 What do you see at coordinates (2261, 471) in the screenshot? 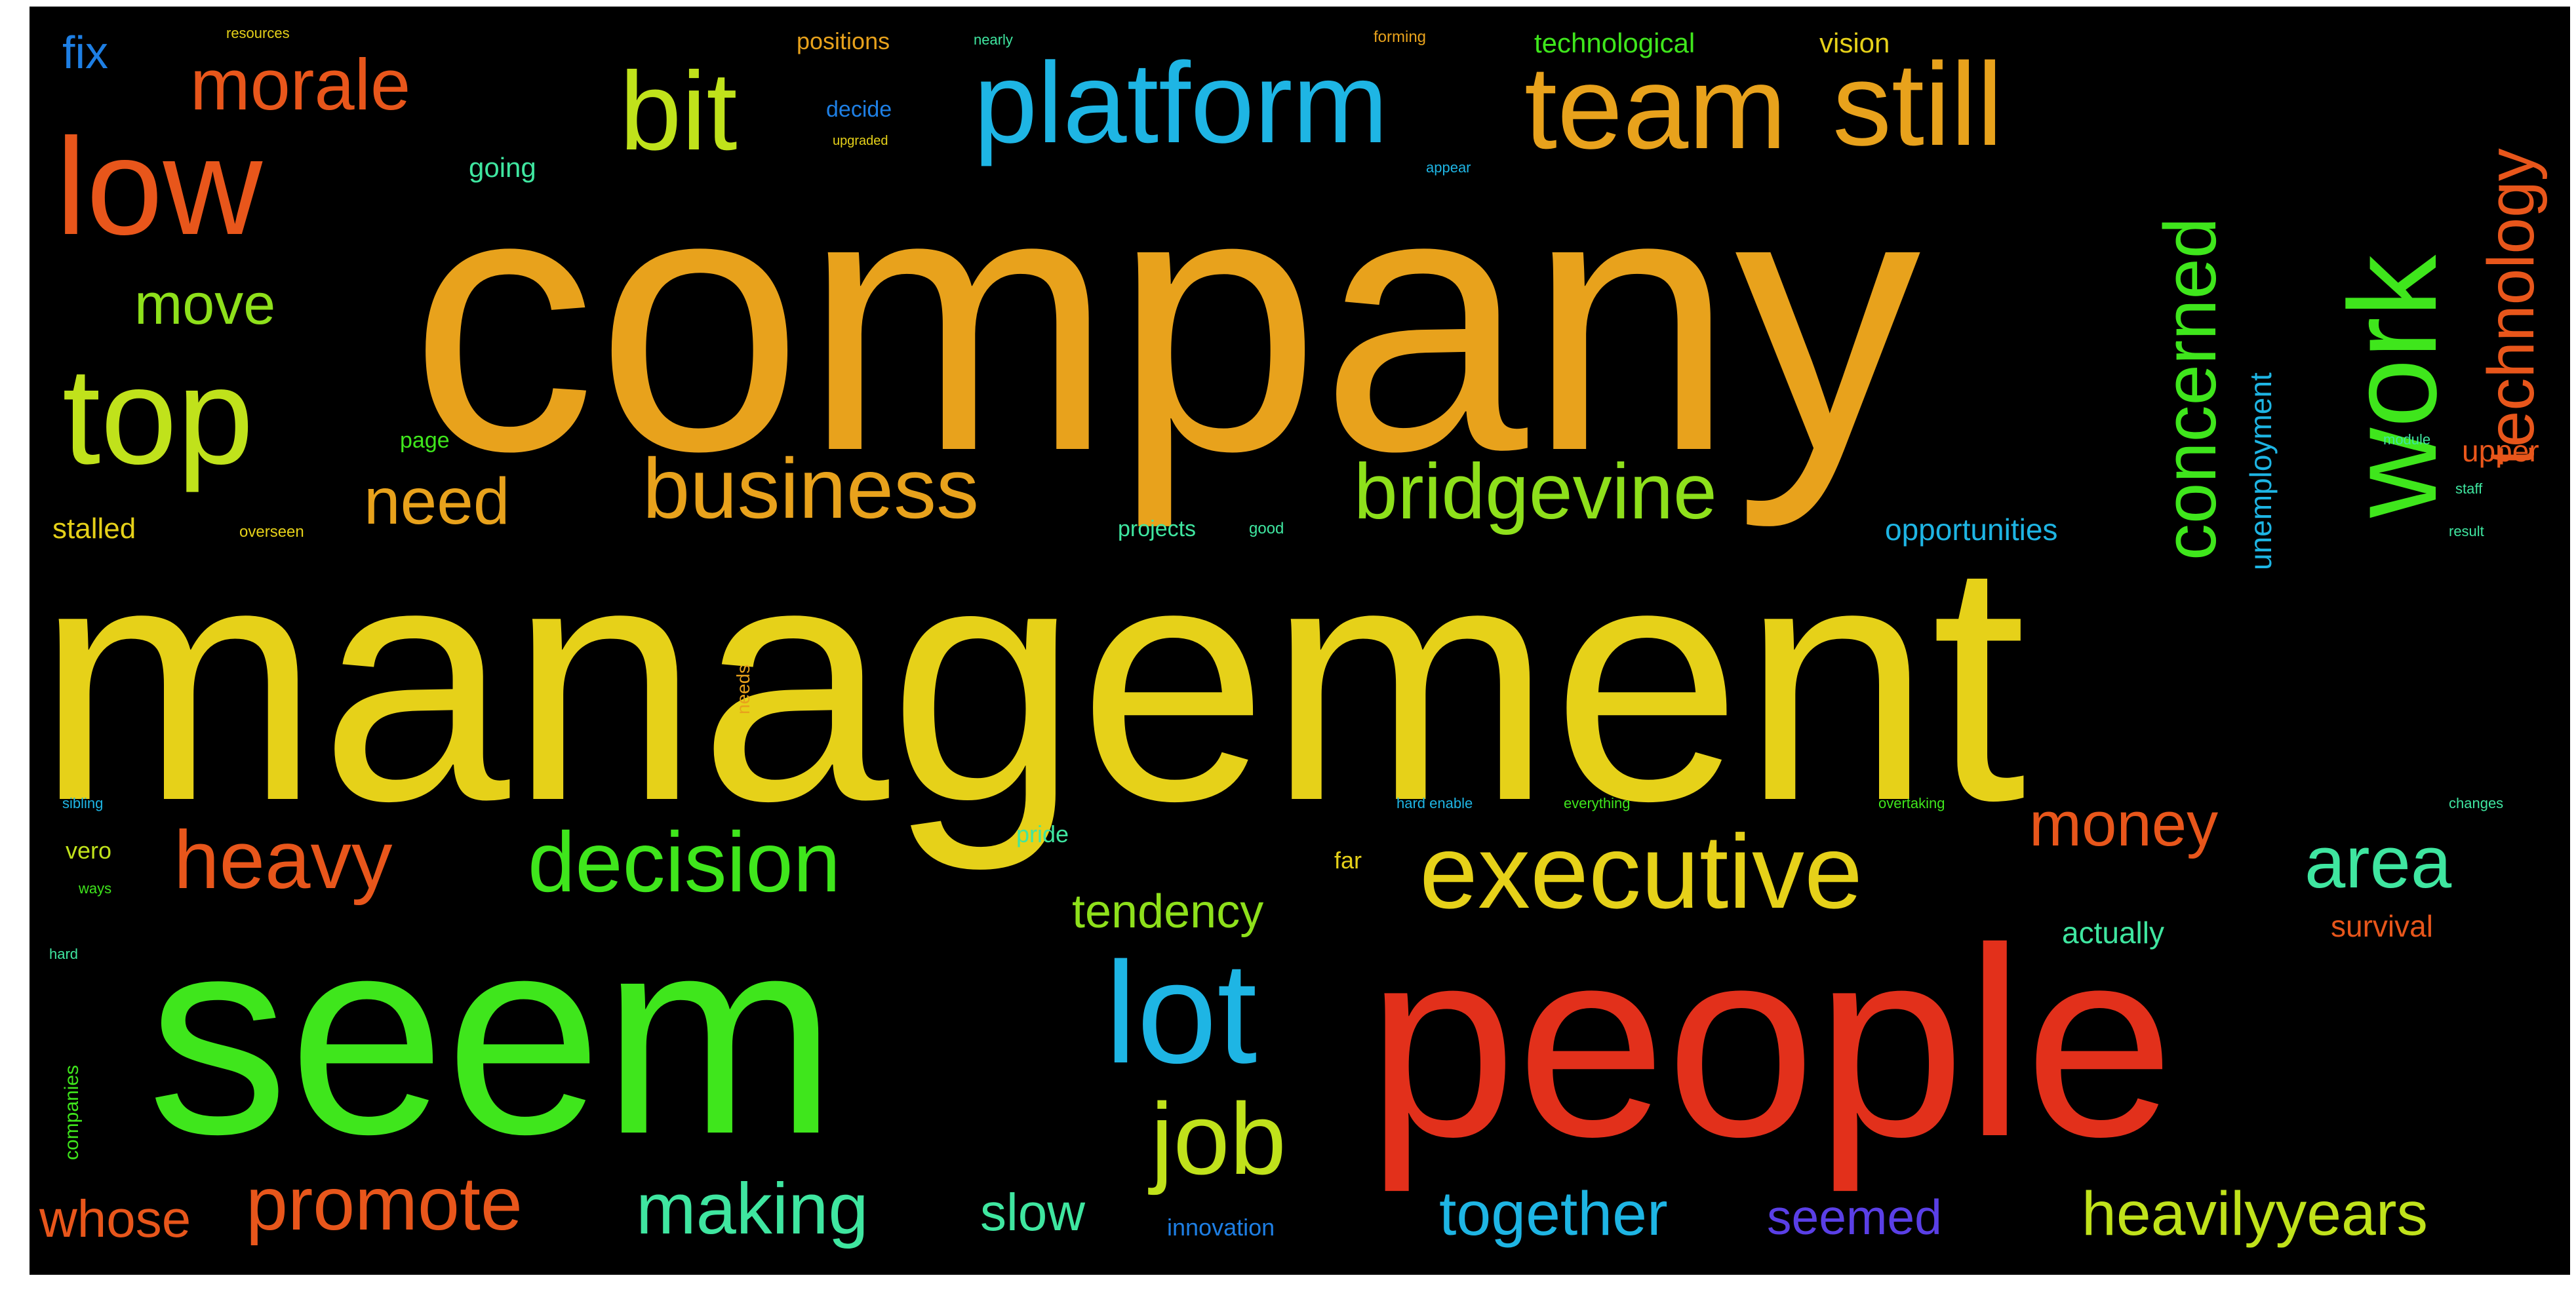
I see `word-unemployment: unemployment` at bounding box center [2261, 471].